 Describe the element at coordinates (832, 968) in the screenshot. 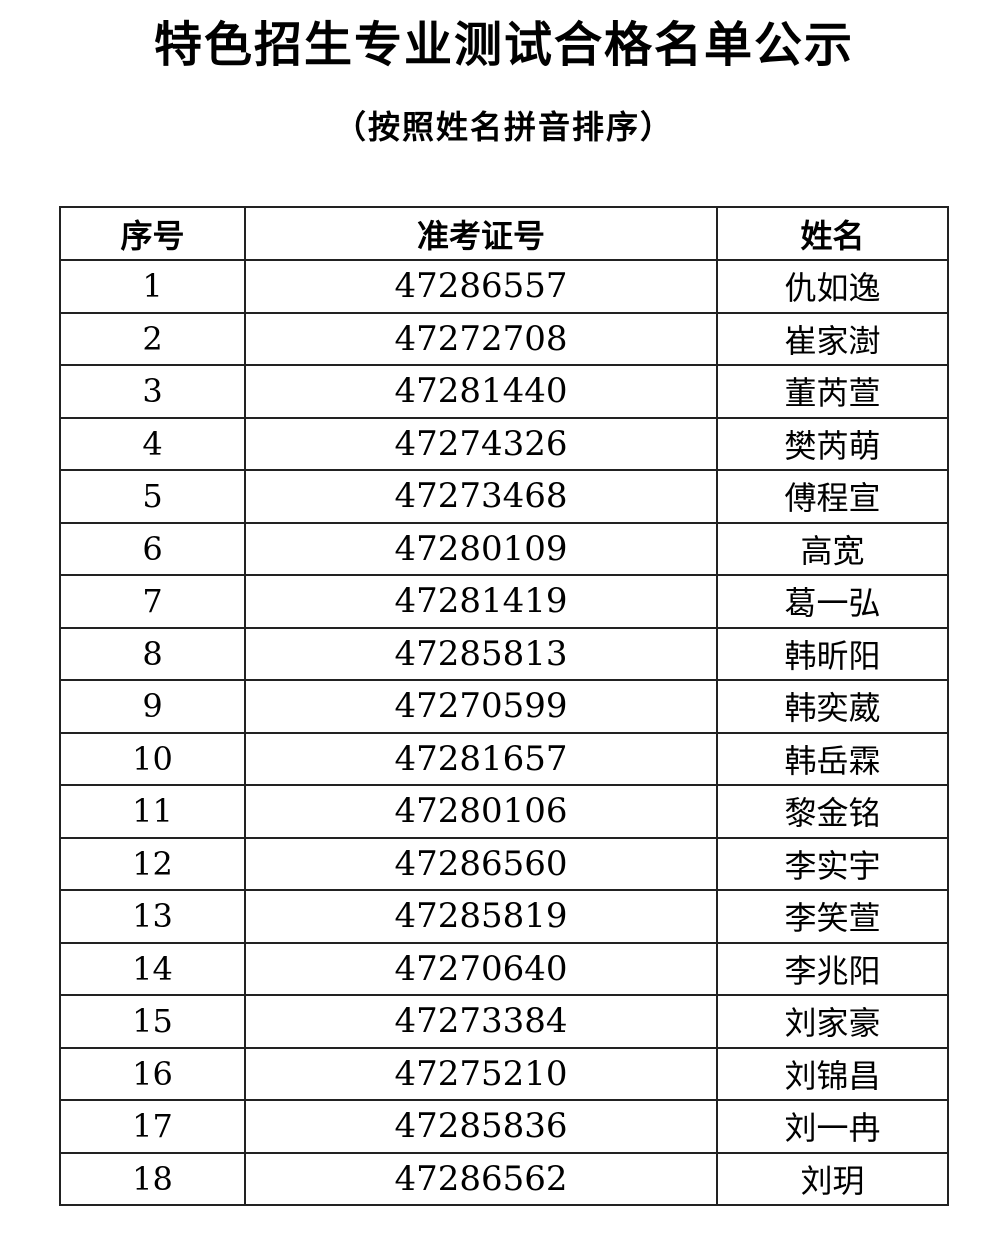

I see `cell-name: 李兆阳` at that location.